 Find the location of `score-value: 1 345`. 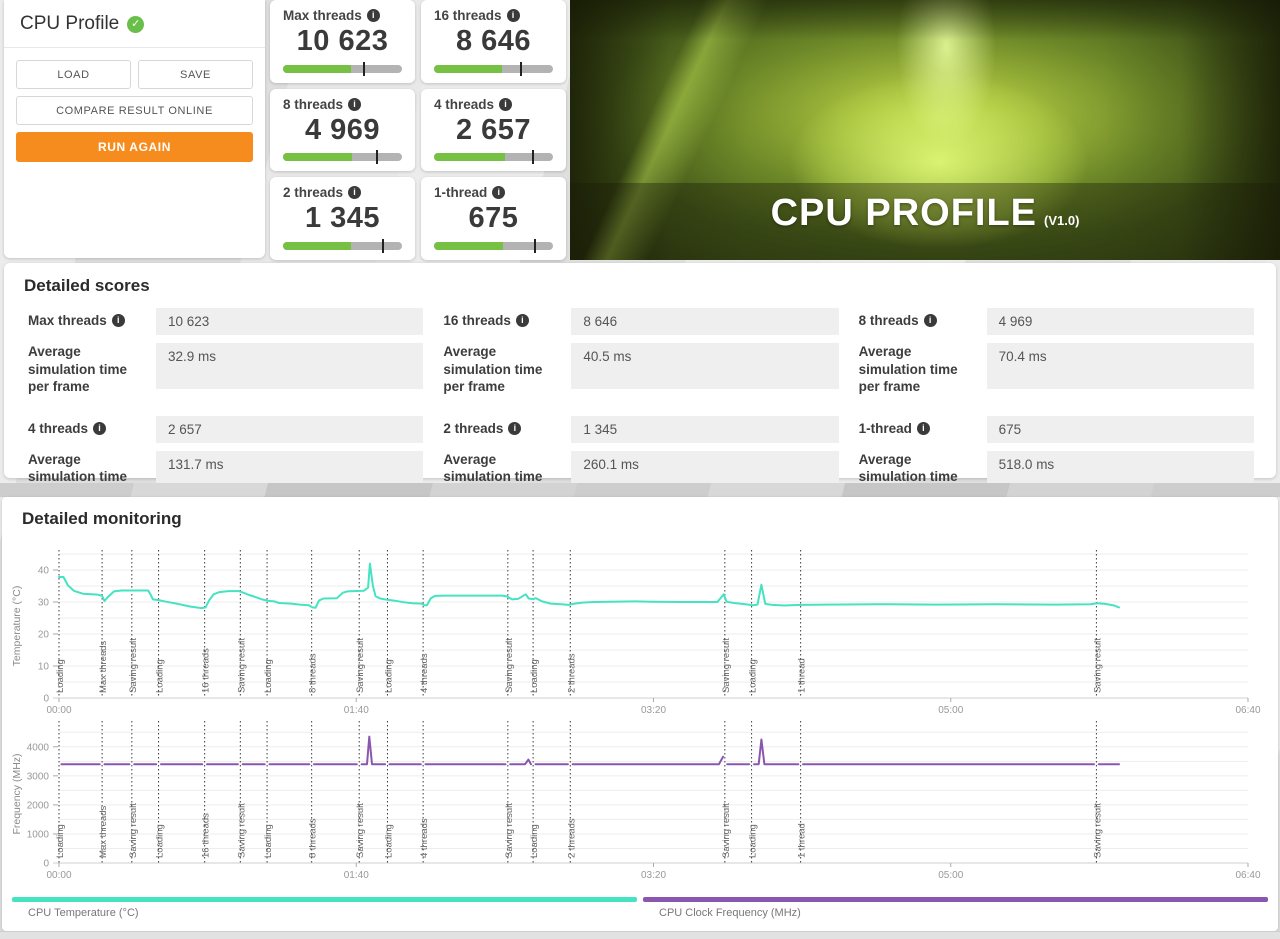

score-value: 1 345 is located at coordinates (705, 429).